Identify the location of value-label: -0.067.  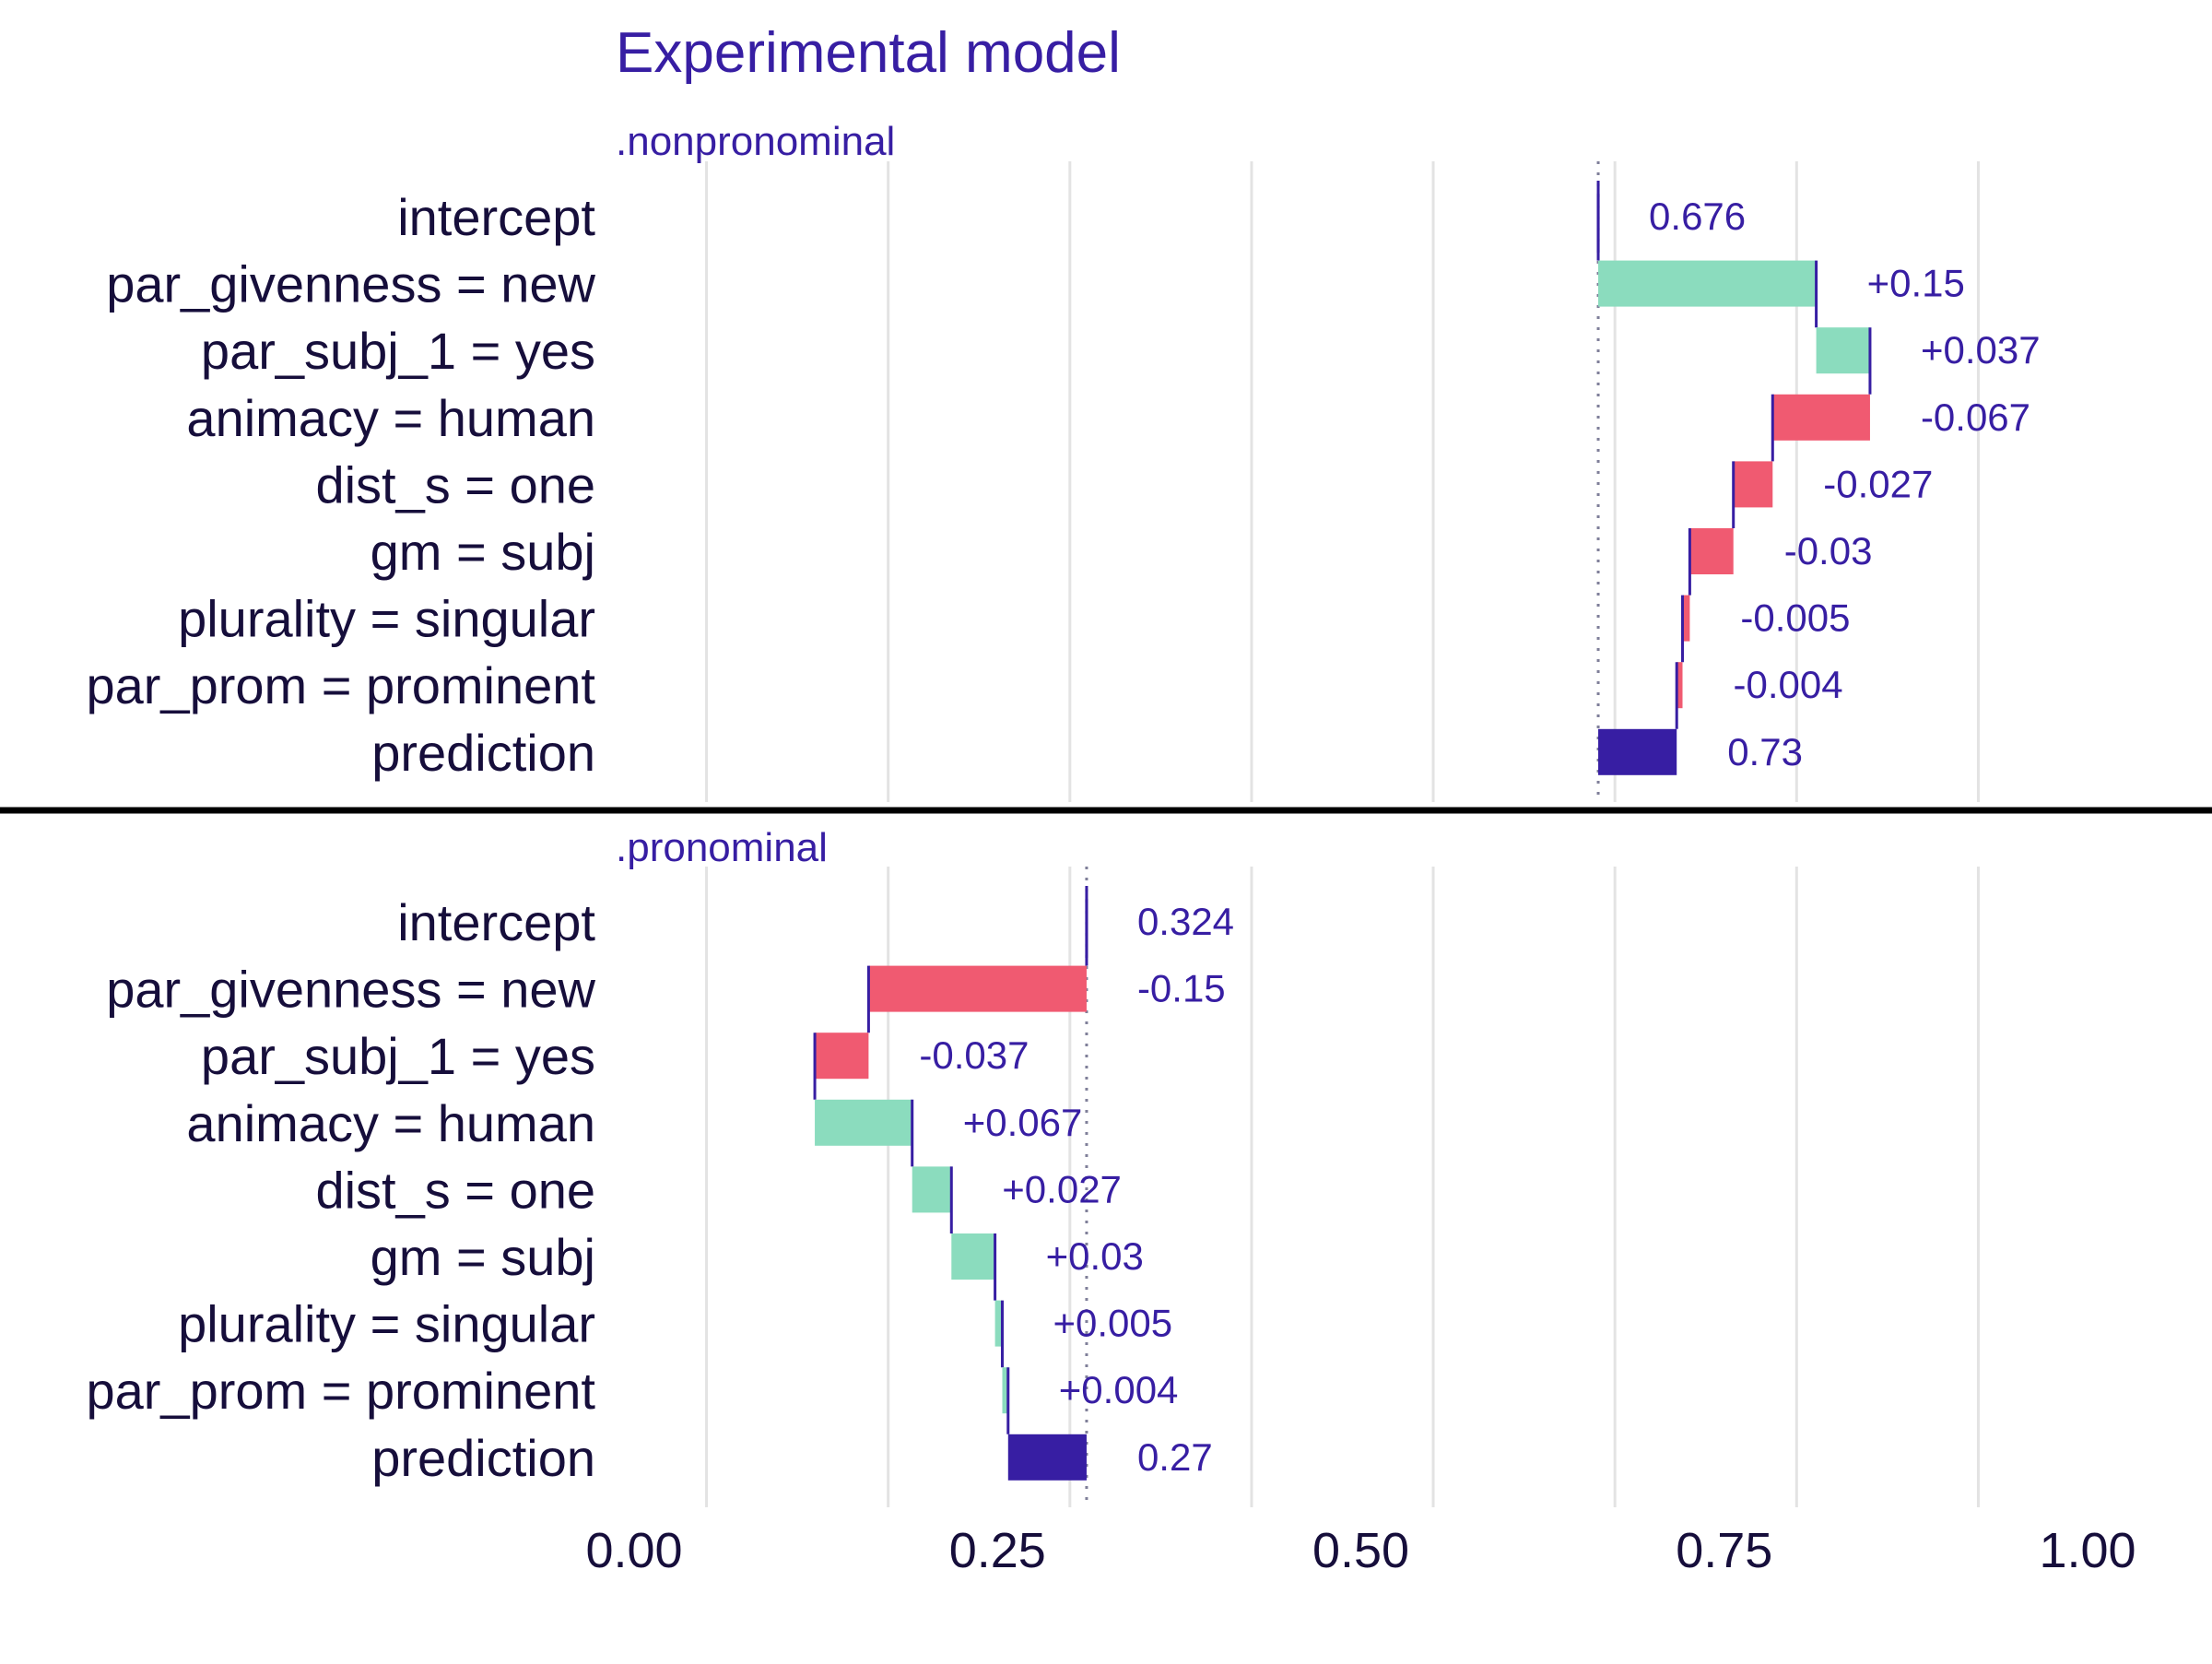
(1975, 417).